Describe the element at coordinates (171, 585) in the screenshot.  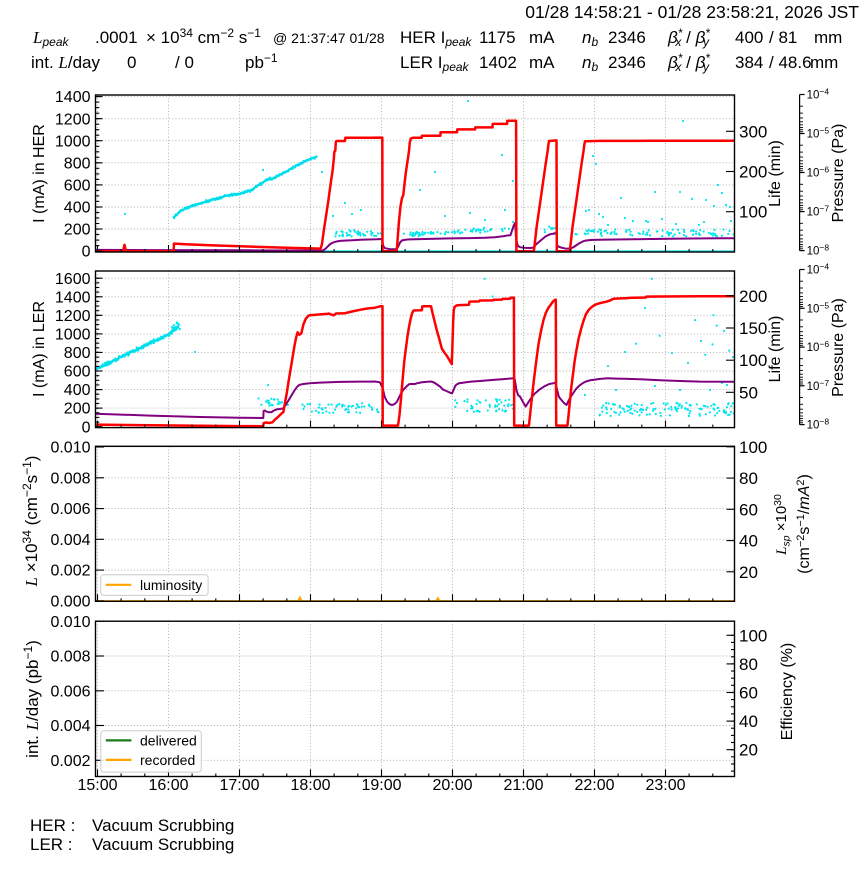
I see `svg-text: luminosity` at that location.